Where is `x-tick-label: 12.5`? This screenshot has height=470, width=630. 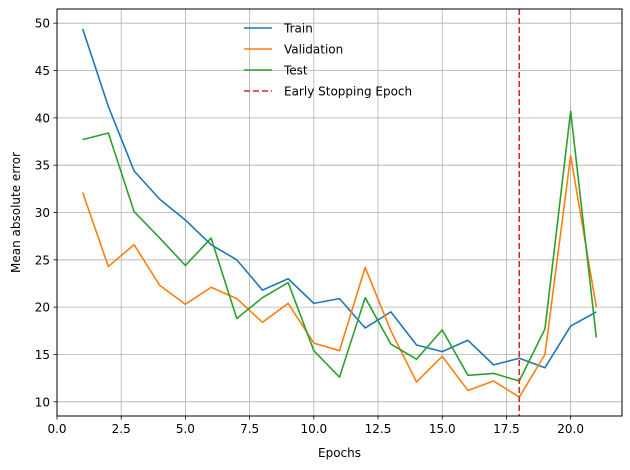
x-tick-label: 12.5 is located at coordinates (378, 429).